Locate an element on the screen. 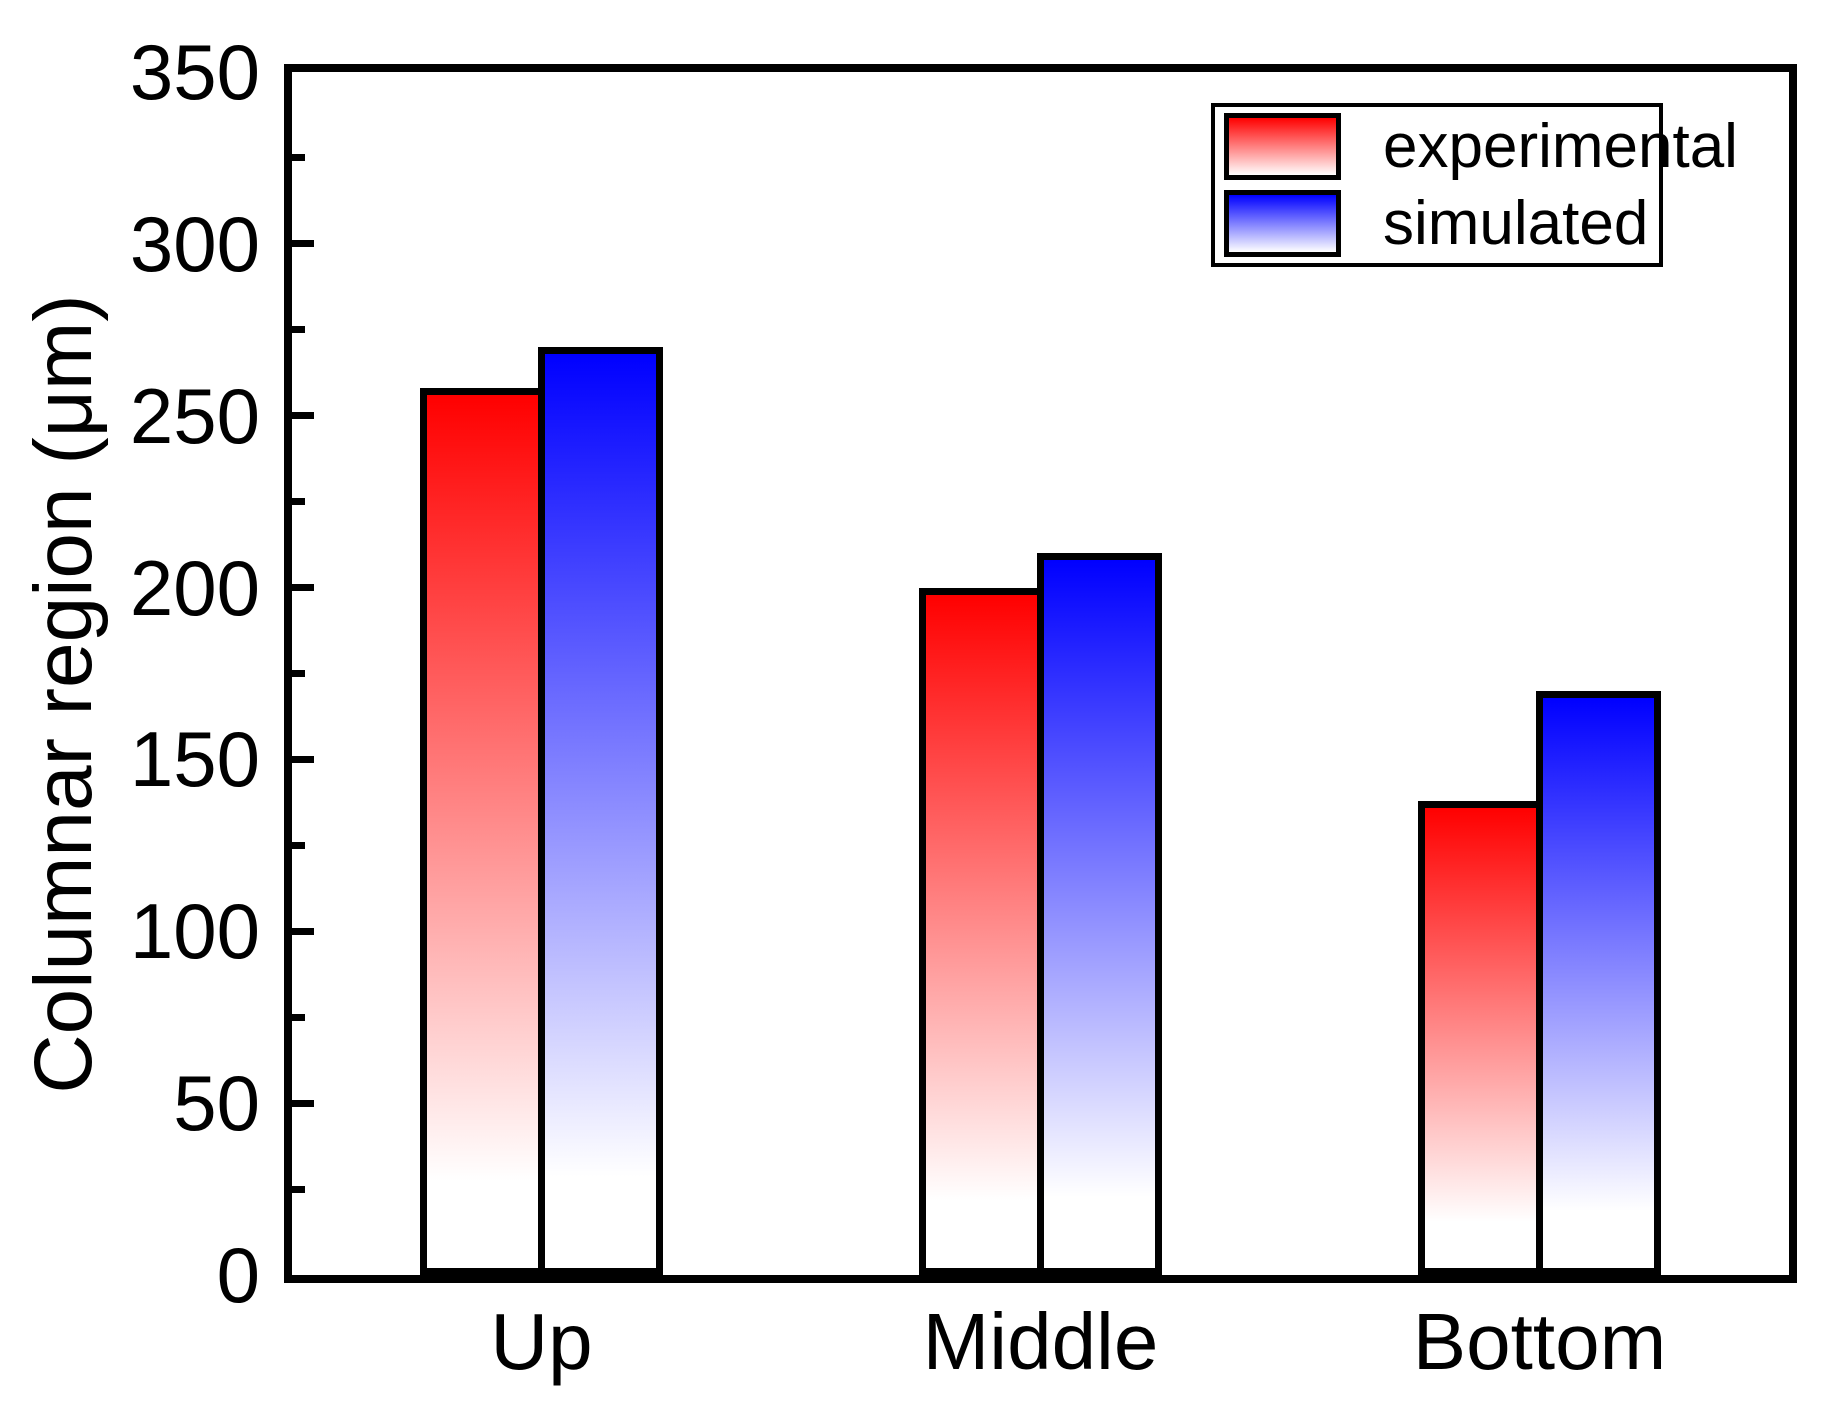 The height and width of the screenshot is (1415, 1827). y-tick-label: 50 is located at coordinates (216, 1103).